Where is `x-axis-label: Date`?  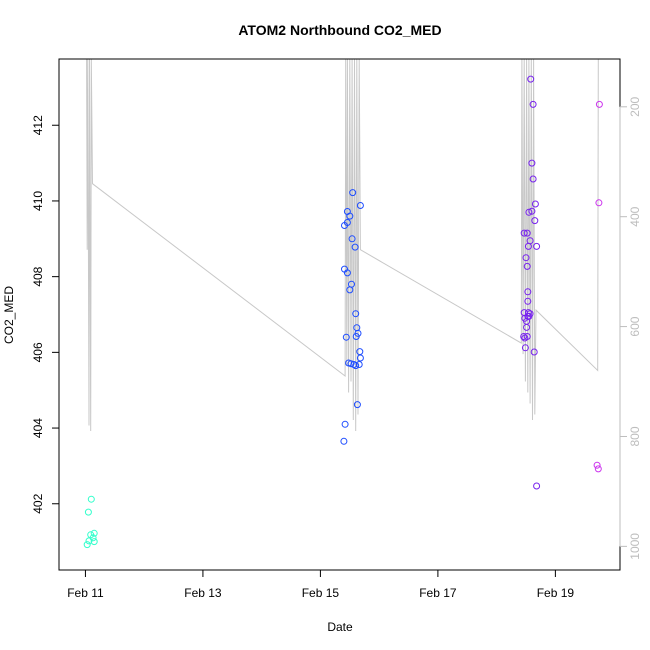 x-axis-label: Date is located at coordinates (340, 627).